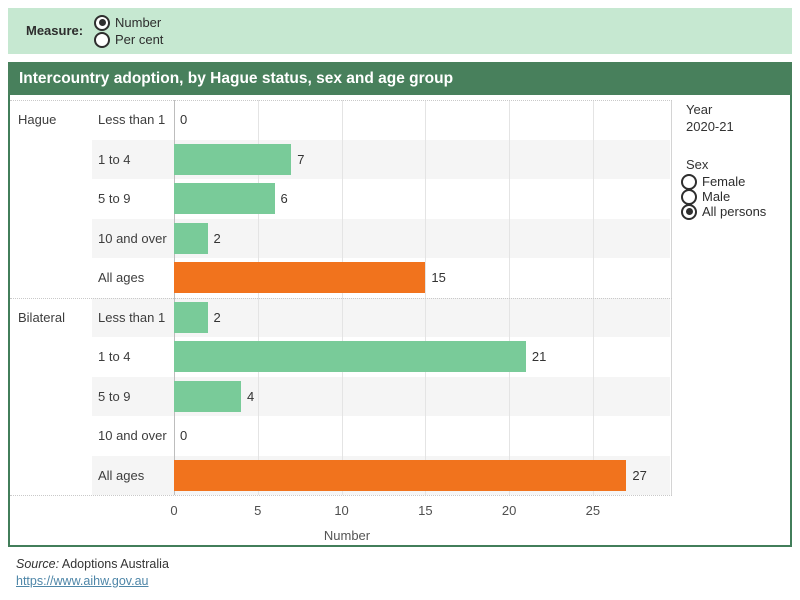  What do you see at coordinates (716, 196) in the screenshot?
I see `radio-option-label: Male` at bounding box center [716, 196].